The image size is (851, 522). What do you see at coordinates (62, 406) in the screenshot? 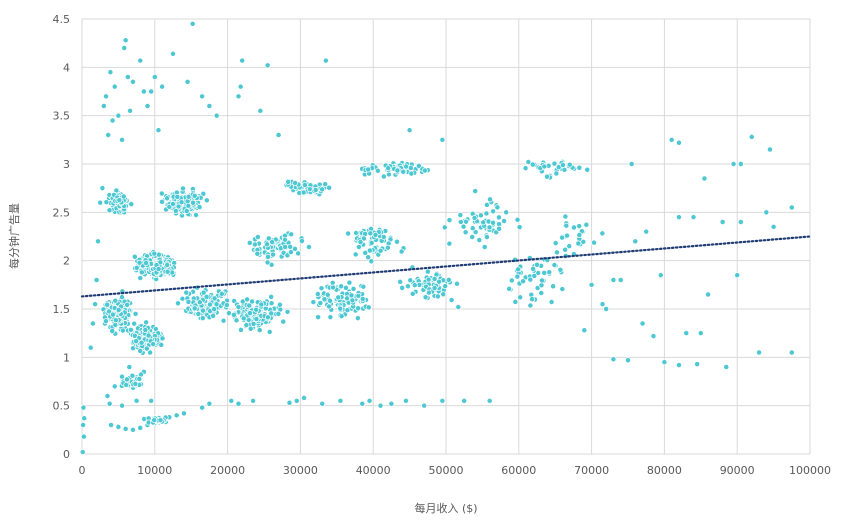
I see `y-tick-label: 0.5` at bounding box center [62, 406].